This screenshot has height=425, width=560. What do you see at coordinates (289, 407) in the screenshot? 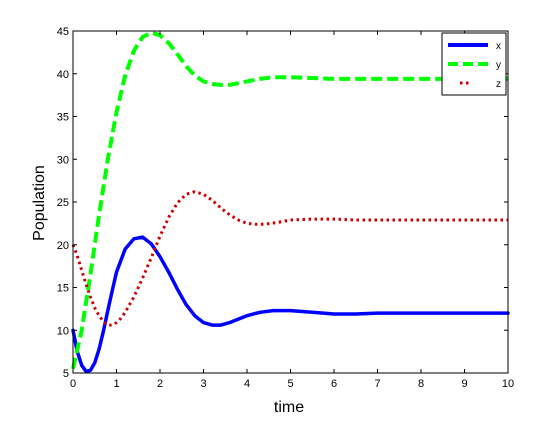
I see `x-axis-label: time` at bounding box center [289, 407].